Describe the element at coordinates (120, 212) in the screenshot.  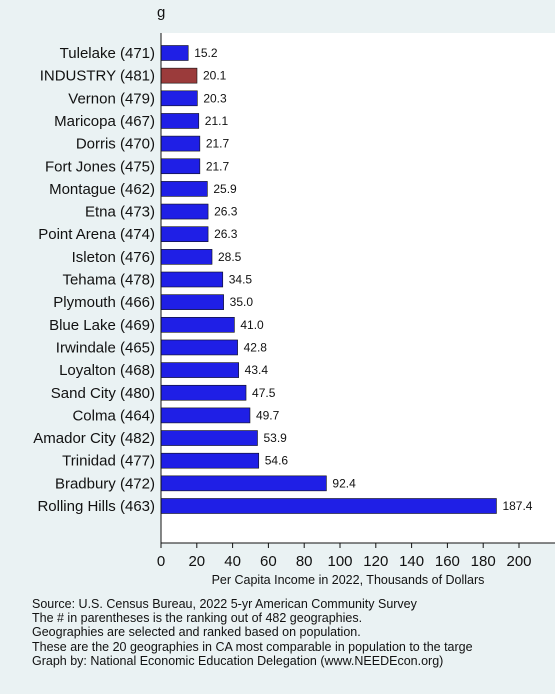
I see `category-label: Etna (473)` at that location.